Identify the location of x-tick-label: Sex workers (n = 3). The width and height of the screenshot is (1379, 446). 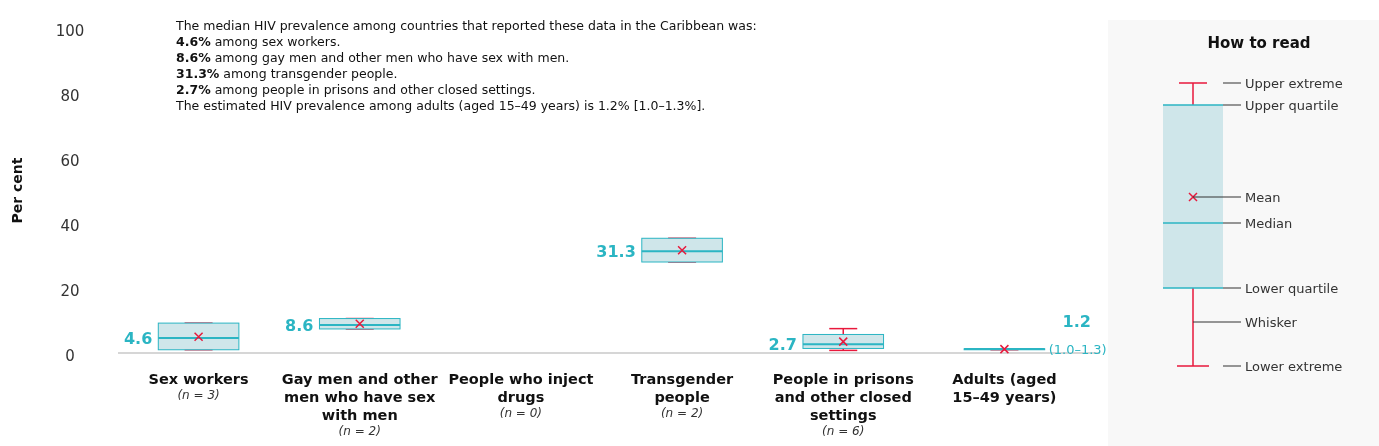
(198, 386).